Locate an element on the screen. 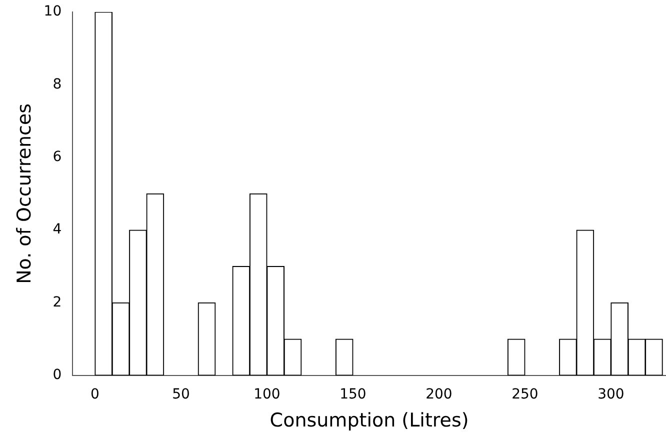 The width and height of the screenshot is (666, 445). y-tick-label: 10 is located at coordinates (53, 12).